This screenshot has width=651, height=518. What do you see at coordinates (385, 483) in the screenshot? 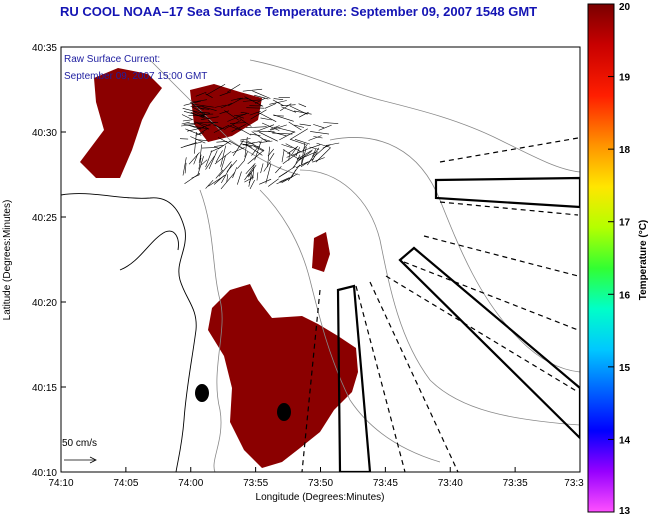
I see `x-tick-label: 73:45` at bounding box center [385, 483].